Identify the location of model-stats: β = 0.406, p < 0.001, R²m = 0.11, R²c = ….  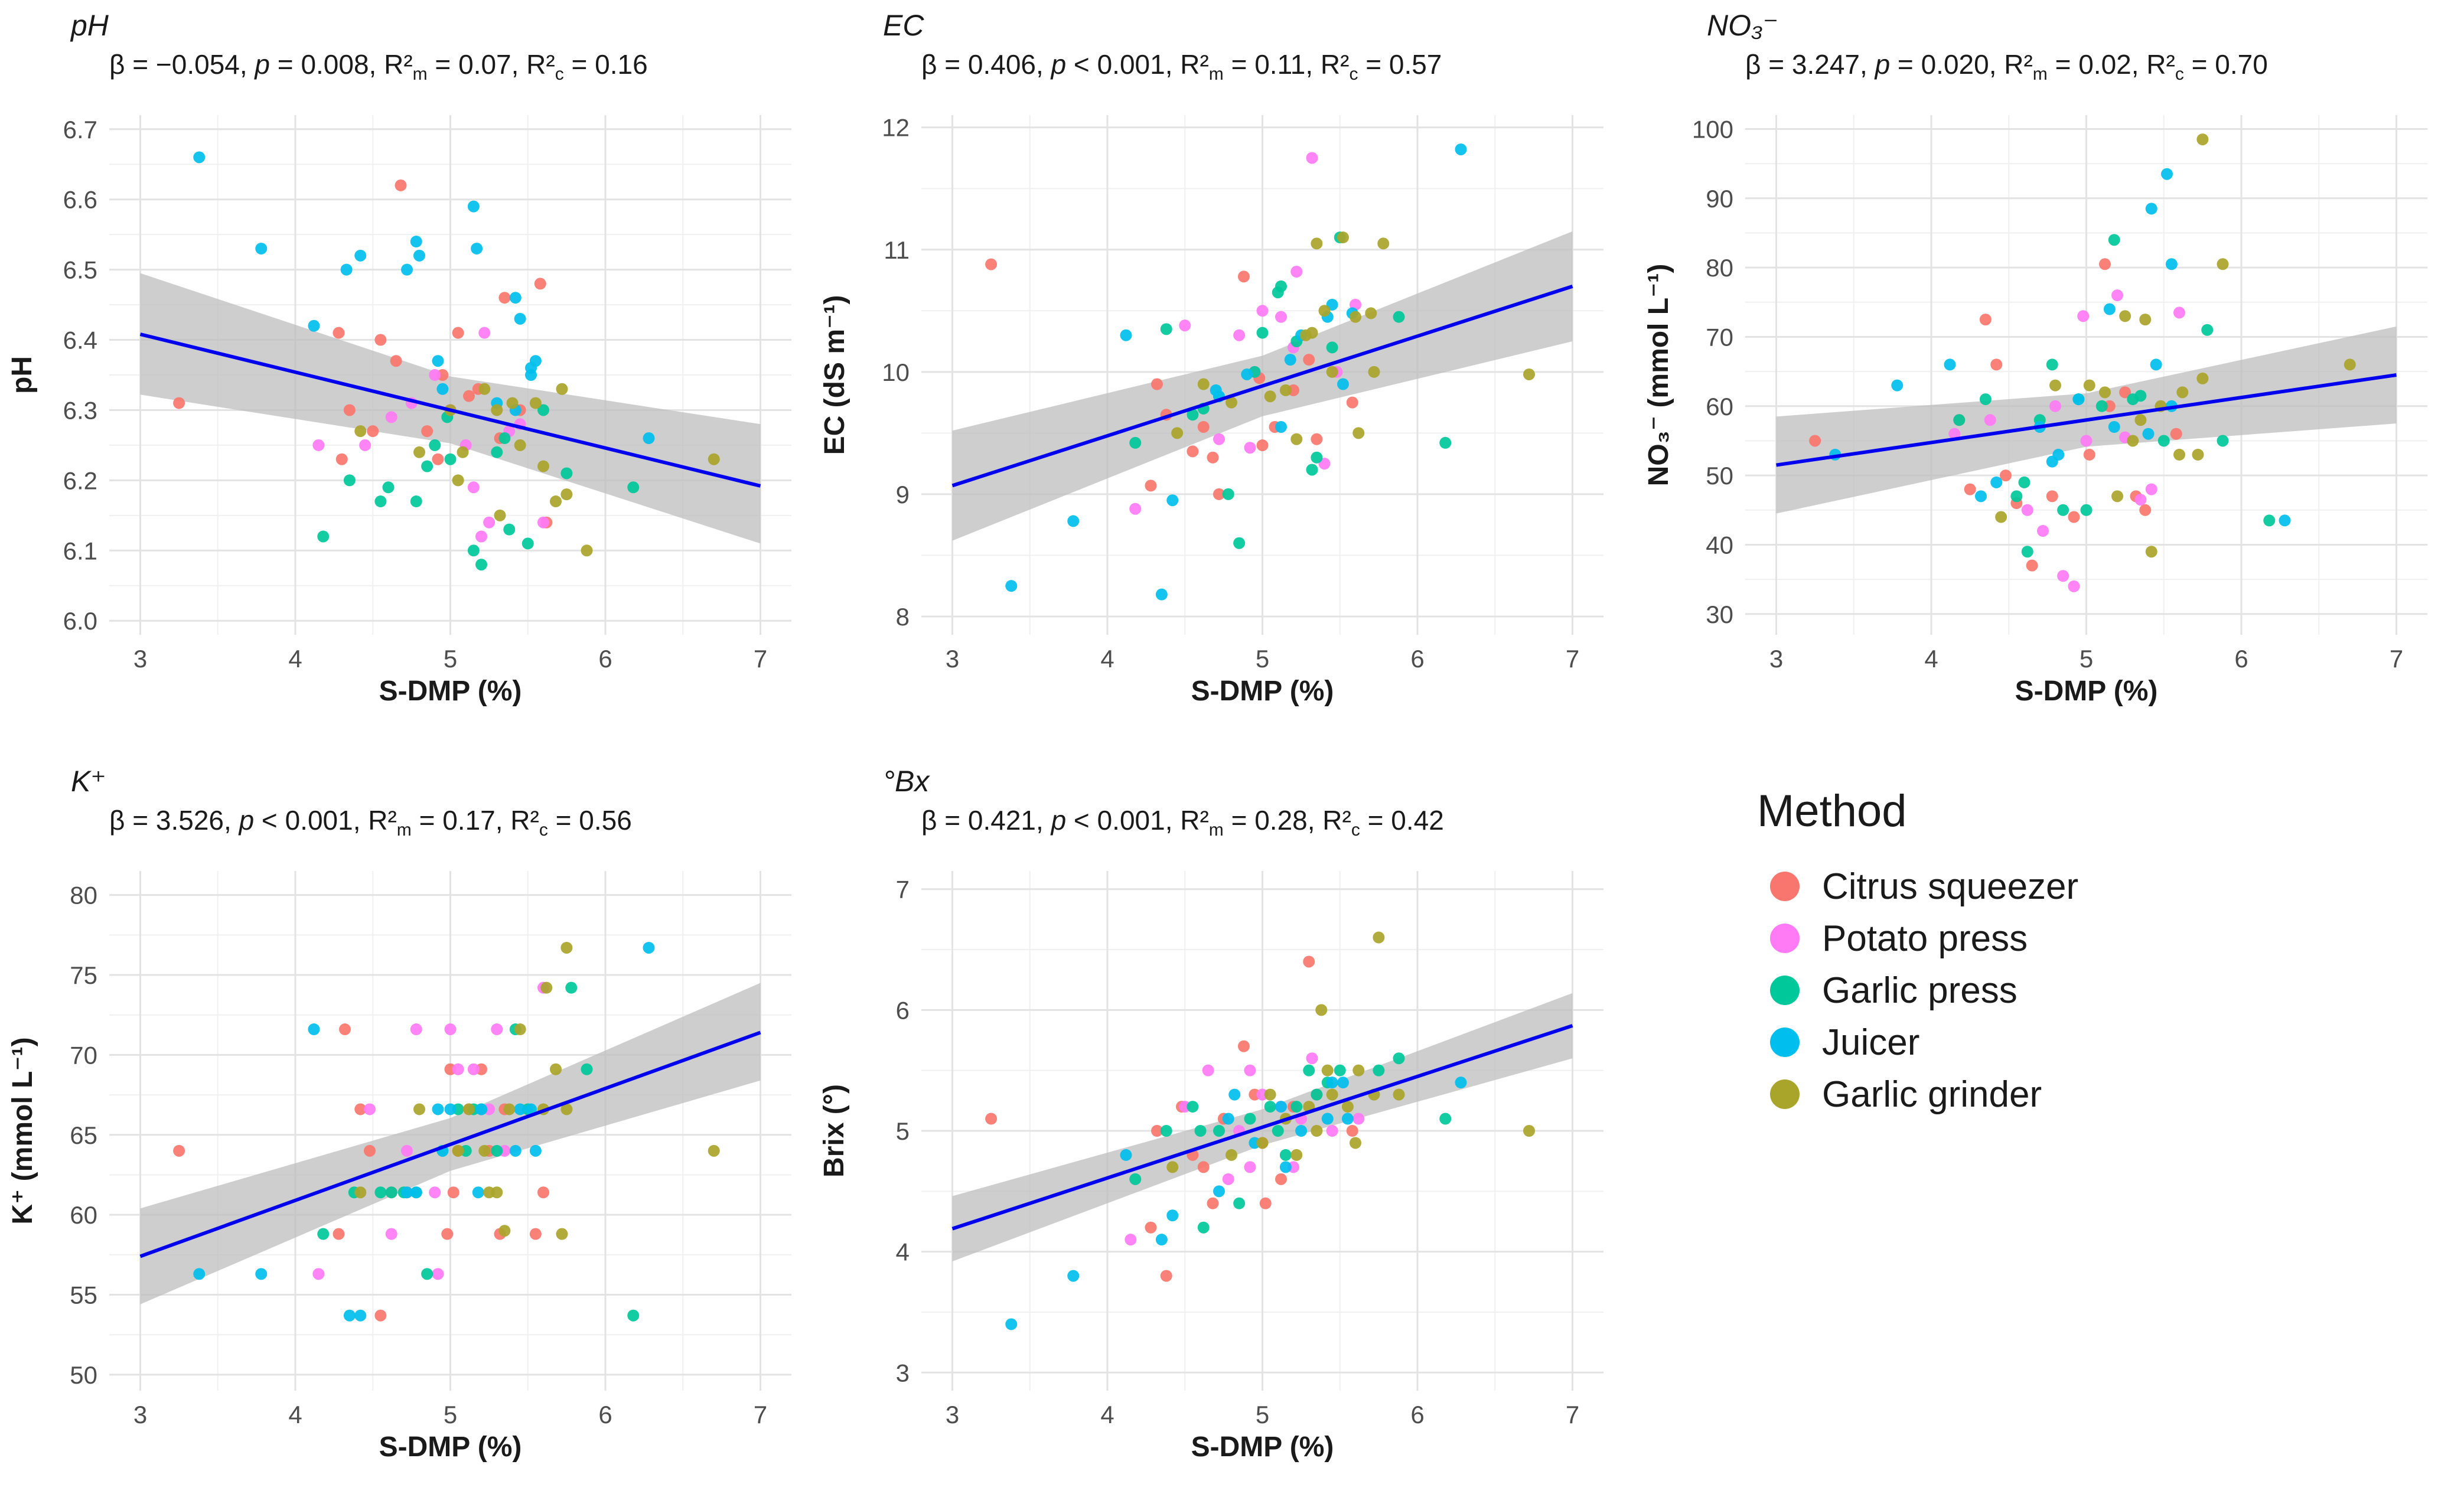
(1181, 66).